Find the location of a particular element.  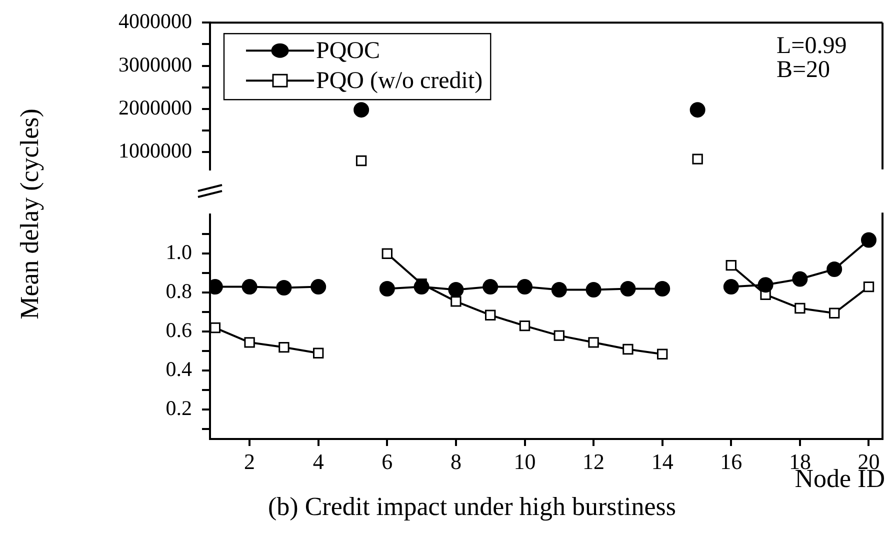

text: (b) Credit impact under high burstiness is located at coordinates (472, 507).